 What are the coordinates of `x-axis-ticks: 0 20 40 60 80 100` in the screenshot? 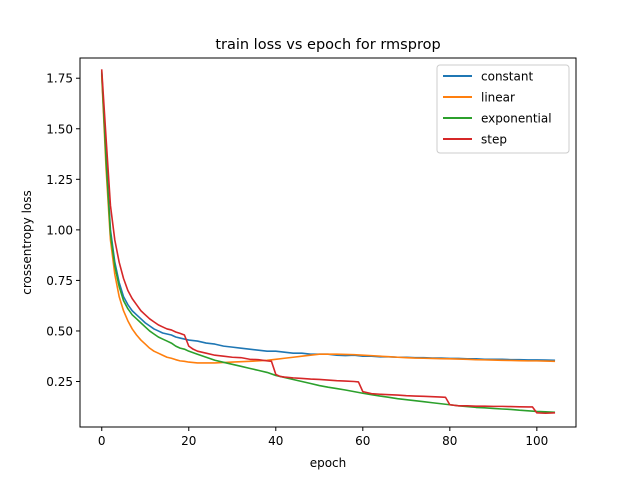 It's located at (323, 437).